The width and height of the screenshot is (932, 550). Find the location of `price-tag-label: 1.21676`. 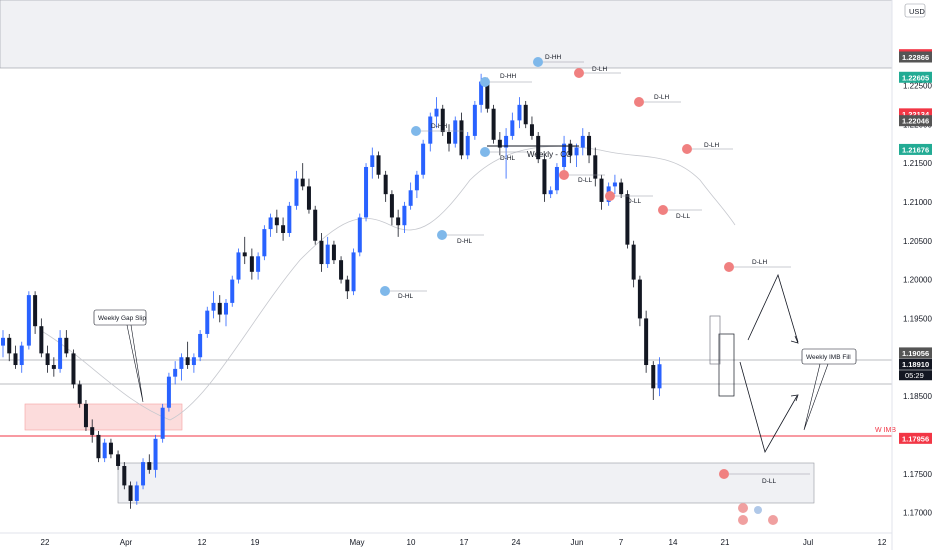

price-tag-label: 1.21676 is located at coordinates (915, 149).